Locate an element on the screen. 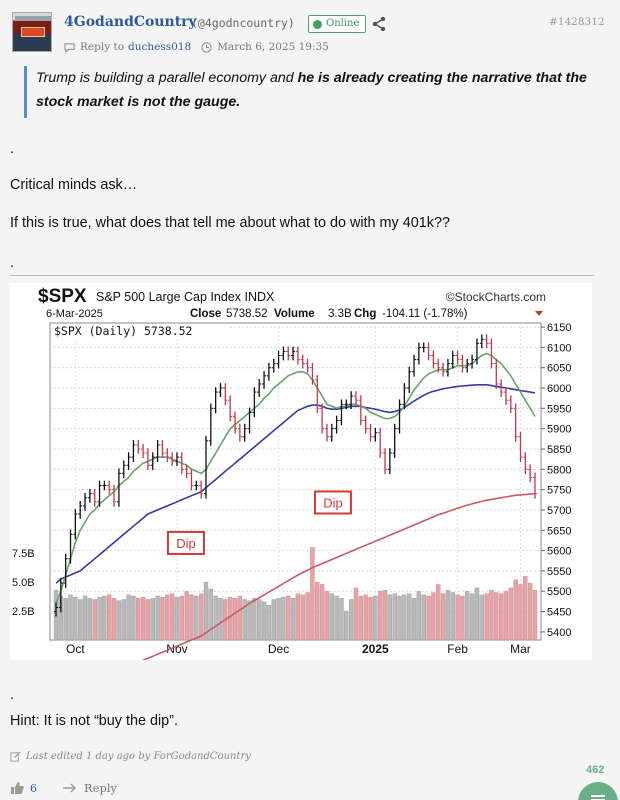 This screenshot has width=620, height=800. reply-to-user-link: duchess018 is located at coordinates (160, 47).